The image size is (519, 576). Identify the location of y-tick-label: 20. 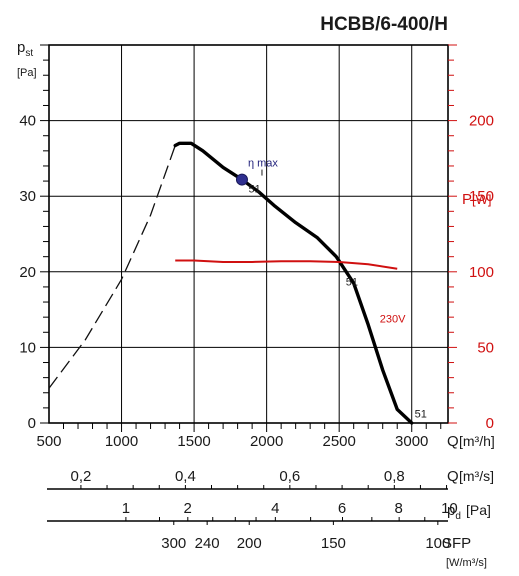
(27, 272).